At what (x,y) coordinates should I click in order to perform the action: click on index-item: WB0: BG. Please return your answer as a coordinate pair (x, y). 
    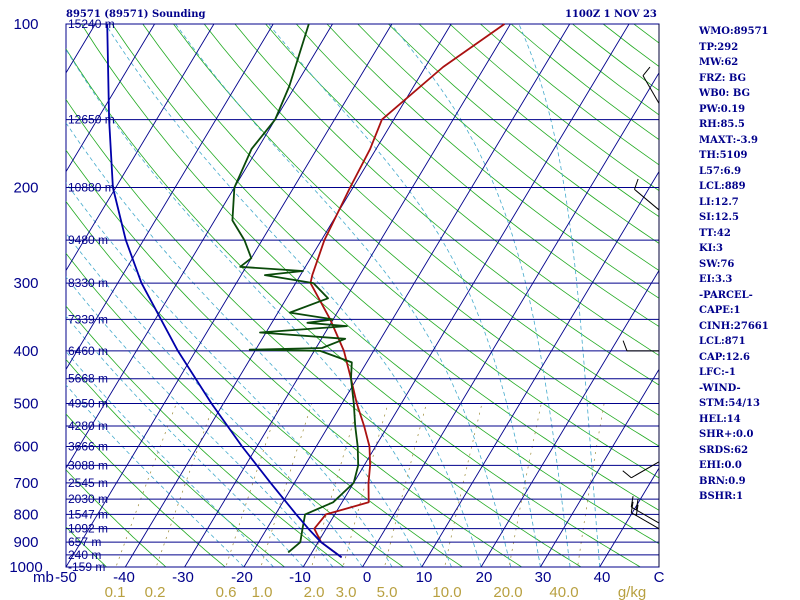
    Looking at the image, I should click on (724, 93).